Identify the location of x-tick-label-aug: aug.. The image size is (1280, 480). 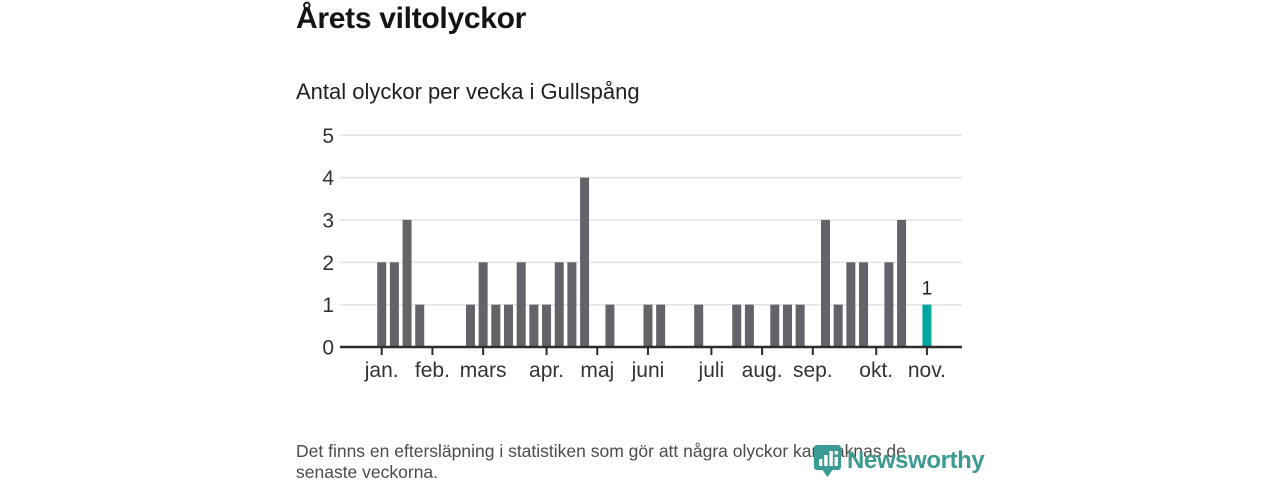
(762, 370).